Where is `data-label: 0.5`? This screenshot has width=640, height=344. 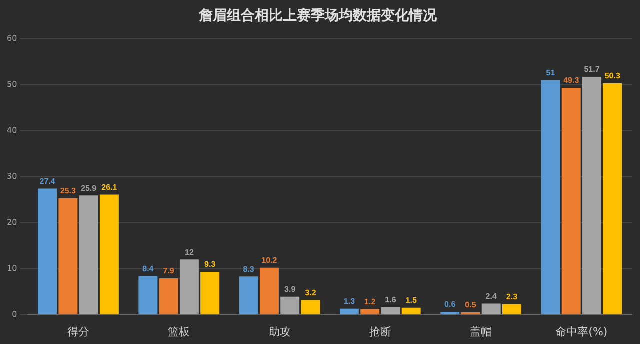
data-label: 0.5 is located at coordinates (471, 305).